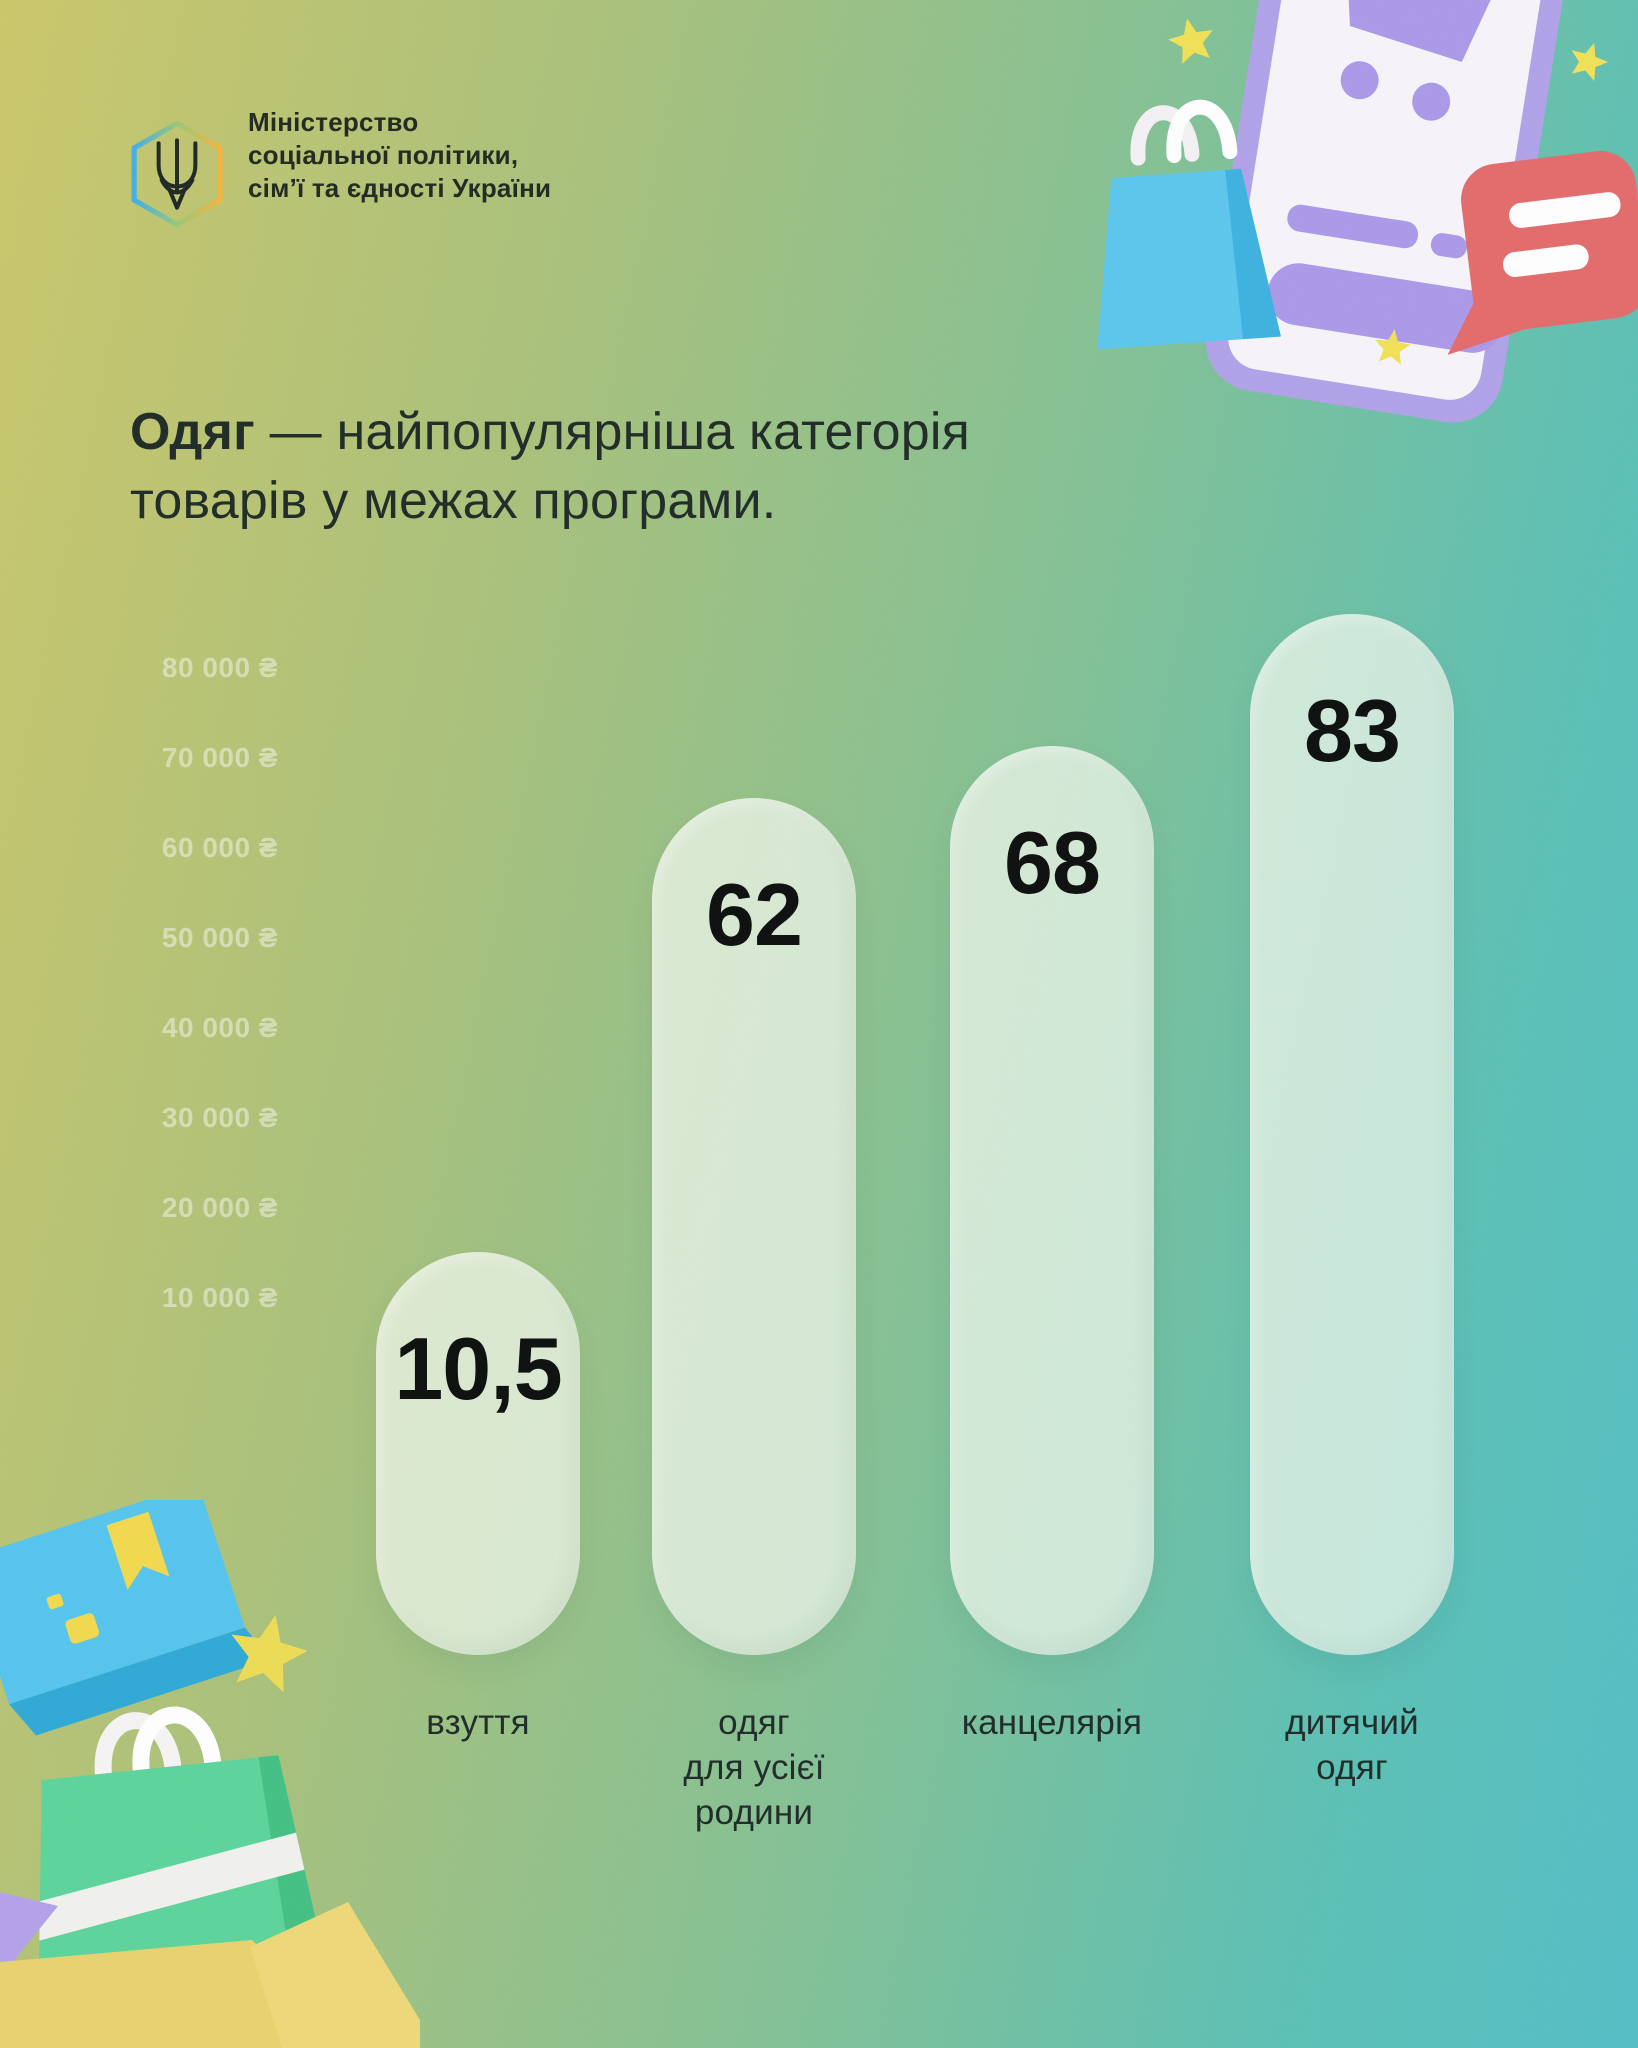  Describe the element at coordinates (1352, 1745) in the screenshot. I see `category-label: дитячий одяг` at that location.